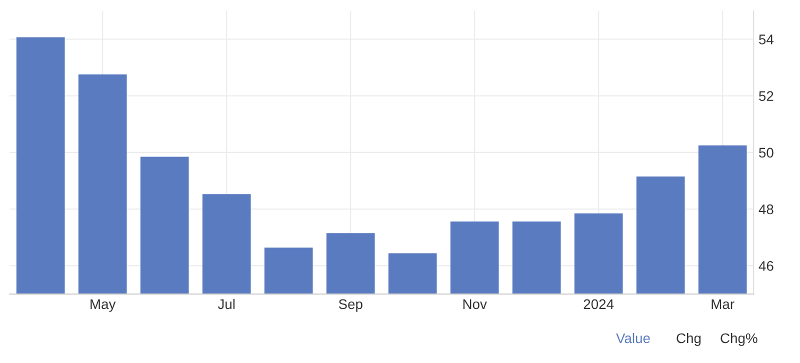 Image resolution: width=800 pixels, height=363 pixels. I want to click on x-tick-label: Nov, so click(475, 304).